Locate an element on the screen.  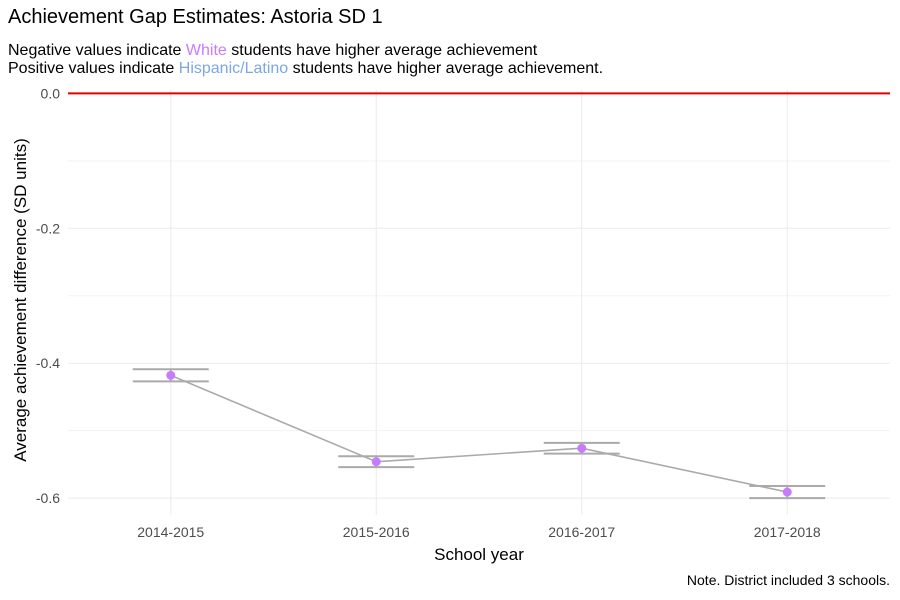
chart-title: Achievement Gap Estimates: Astoria SD 1 is located at coordinates (195, 17).